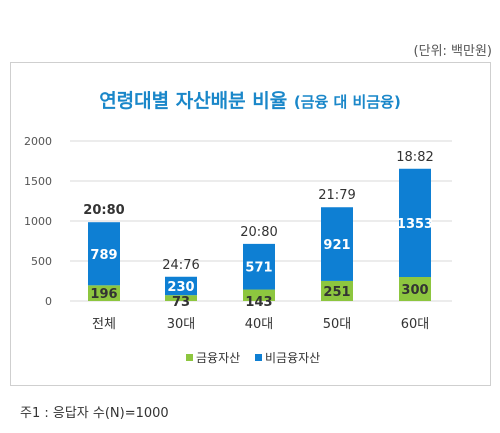 The height and width of the screenshot is (433, 500). I want to click on legend-label: 금융자산, so click(218, 358).